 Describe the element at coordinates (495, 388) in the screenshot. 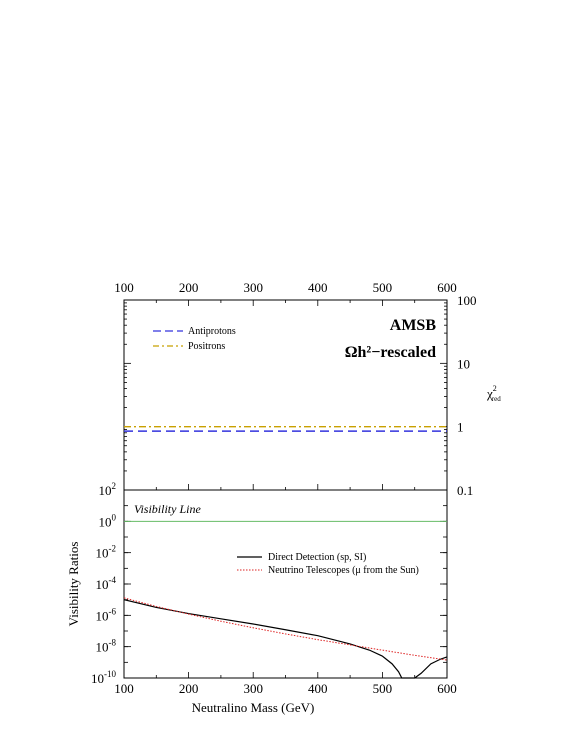

I see `y-right-label-sup: 2` at that location.